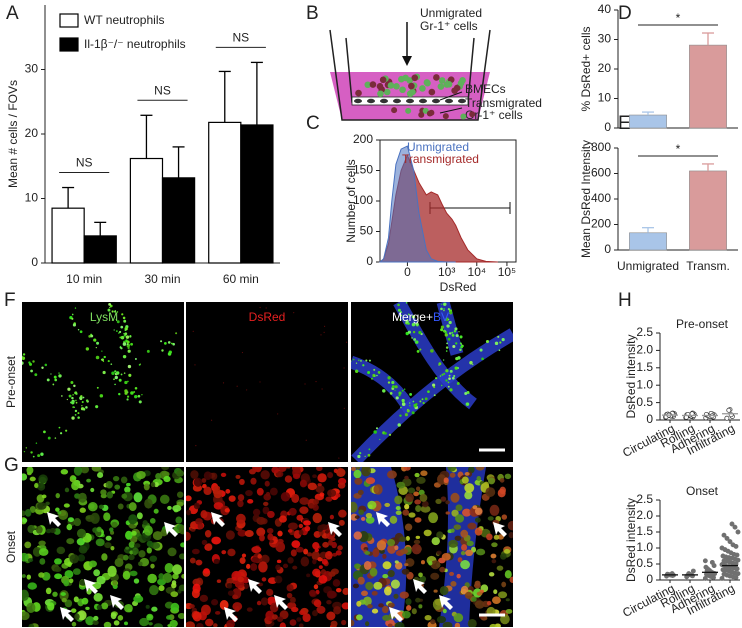 This screenshot has width=742, height=628. I want to click on bar, so click(257, 194).